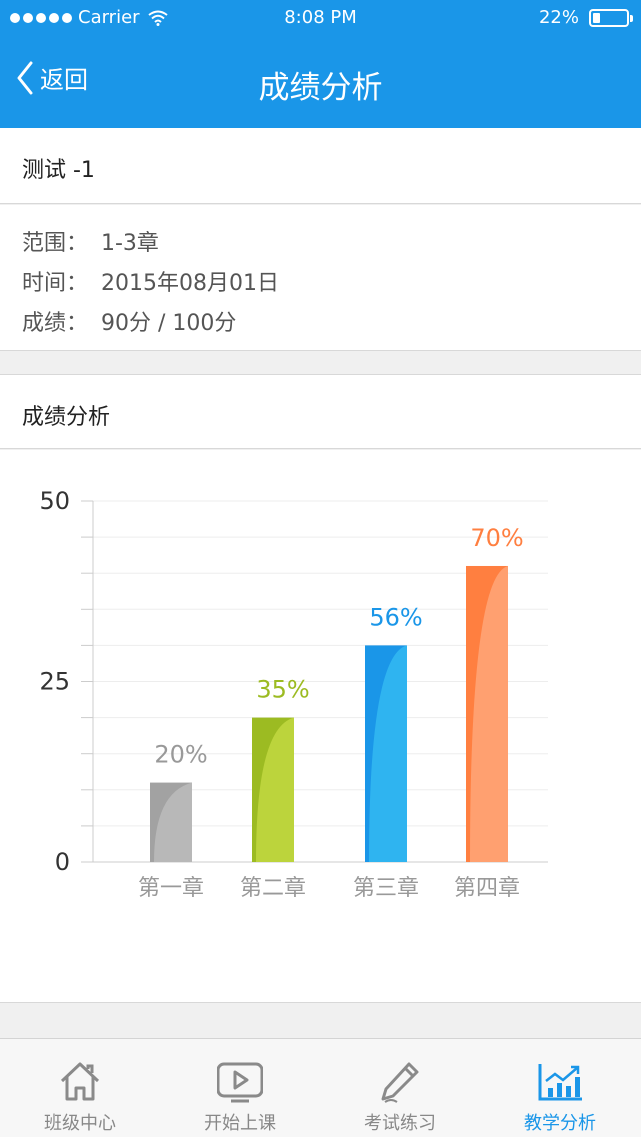 Image resolution: width=641 pixels, height=1137 pixels. What do you see at coordinates (240, 1123) in the screenshot?
I see `tab-label: 开始上课` at bounding box center [240, 1123].